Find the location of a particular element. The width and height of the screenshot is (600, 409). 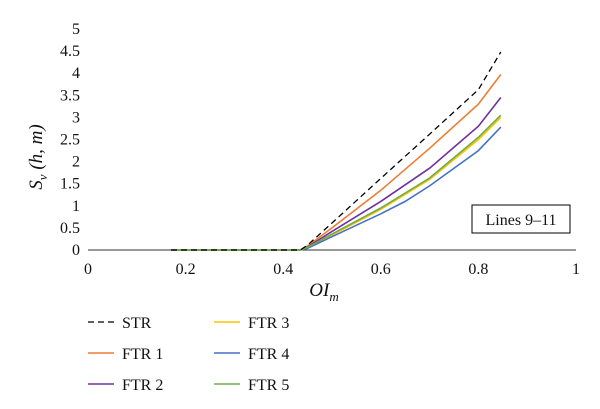

y-axis-title: Sv (h, m) is located at coordinates (38, 156).